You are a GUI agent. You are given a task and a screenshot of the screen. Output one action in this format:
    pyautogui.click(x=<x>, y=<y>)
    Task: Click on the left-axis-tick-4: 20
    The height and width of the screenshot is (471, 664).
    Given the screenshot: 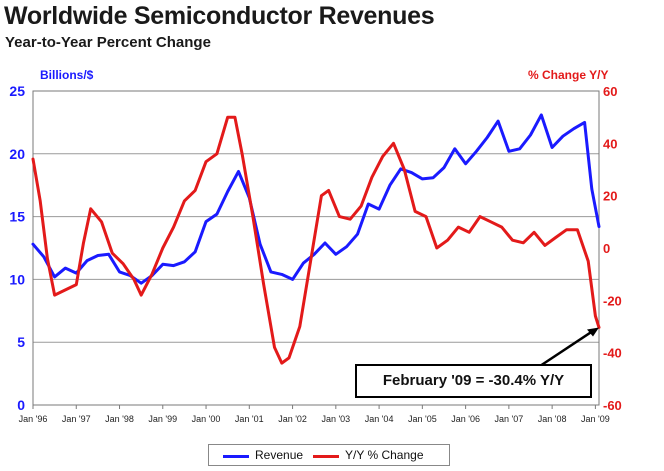 What is the action you would take?
    pyautogui.click(x=17, y=154)
    